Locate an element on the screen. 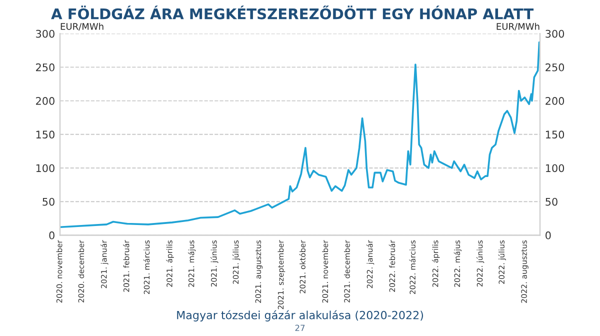 The image size is (600, 336). y-tick-label: 100 is located at coordinates (45, 168).